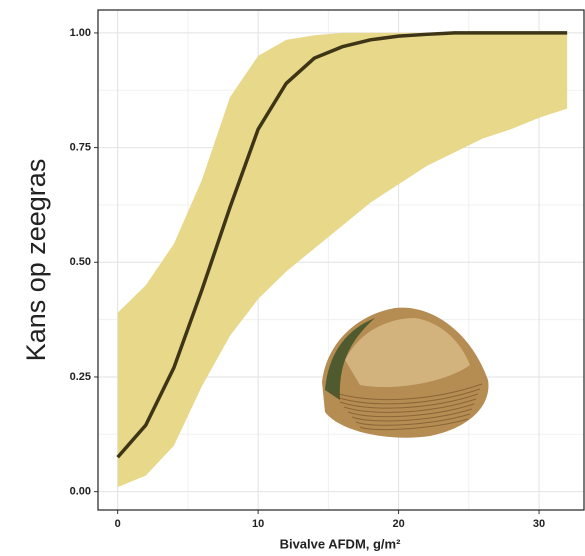 This screenshot has height=556, width=585. I want to click on x-tick-label: 30, so click(539, 524).